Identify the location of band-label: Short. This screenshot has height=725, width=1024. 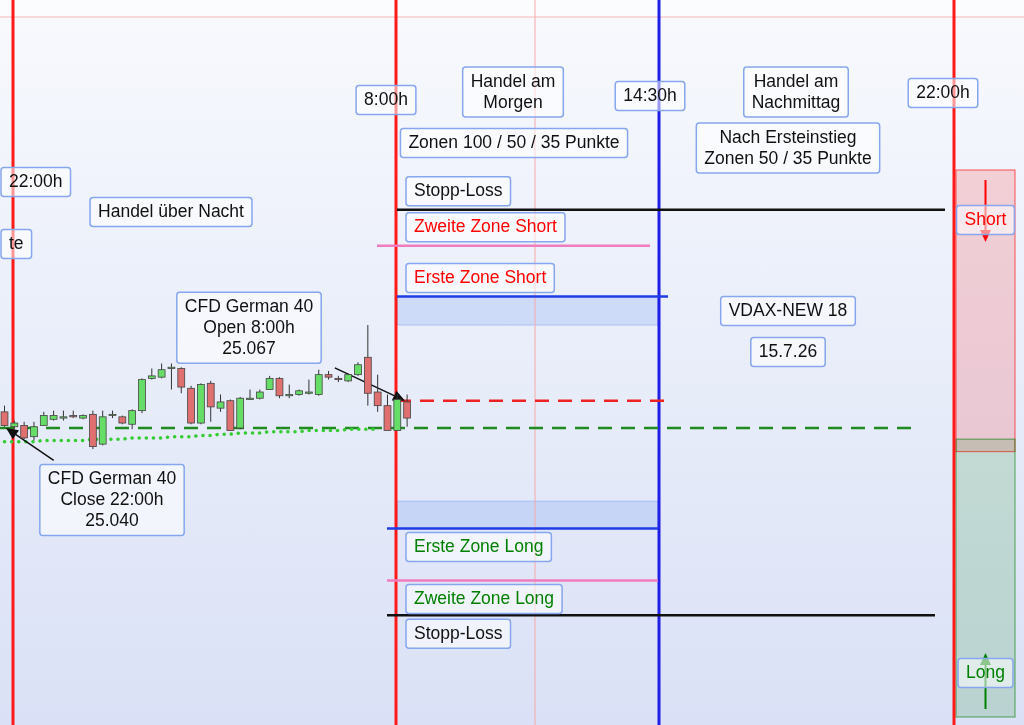
(985, 219).